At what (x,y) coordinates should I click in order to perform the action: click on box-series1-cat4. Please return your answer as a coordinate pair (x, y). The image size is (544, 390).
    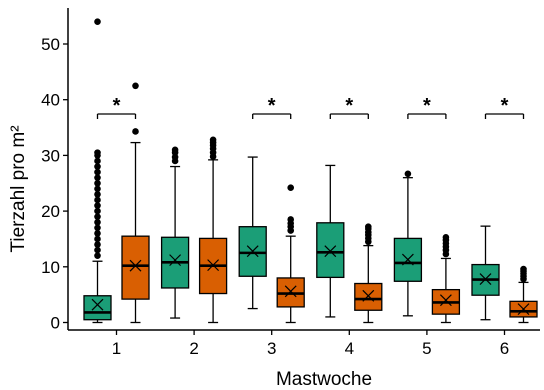
    Looking at the image, I should click on (330, 241).